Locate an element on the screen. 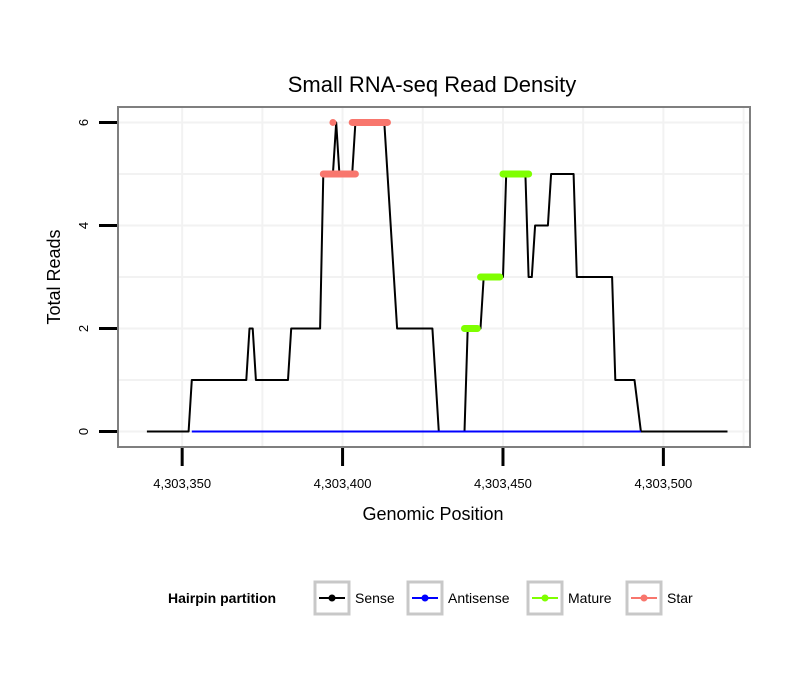 Image resolution: width=810 pixels, height=690 pixels. legend-title: Hairpin partition is located at coordinates (222, 598).